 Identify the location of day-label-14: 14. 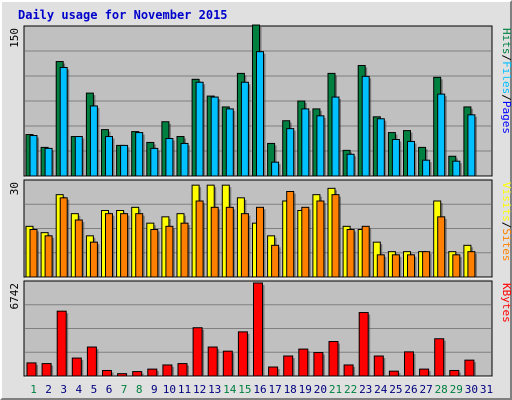
(230, 389).